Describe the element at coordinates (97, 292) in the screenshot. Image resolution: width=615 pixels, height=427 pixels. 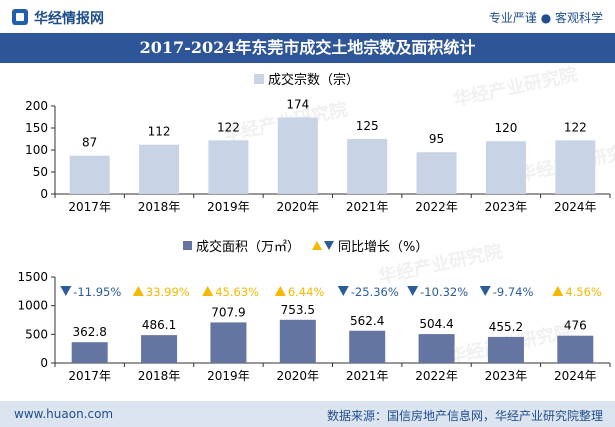
I see `yoy-label: -11.95%` at that location.